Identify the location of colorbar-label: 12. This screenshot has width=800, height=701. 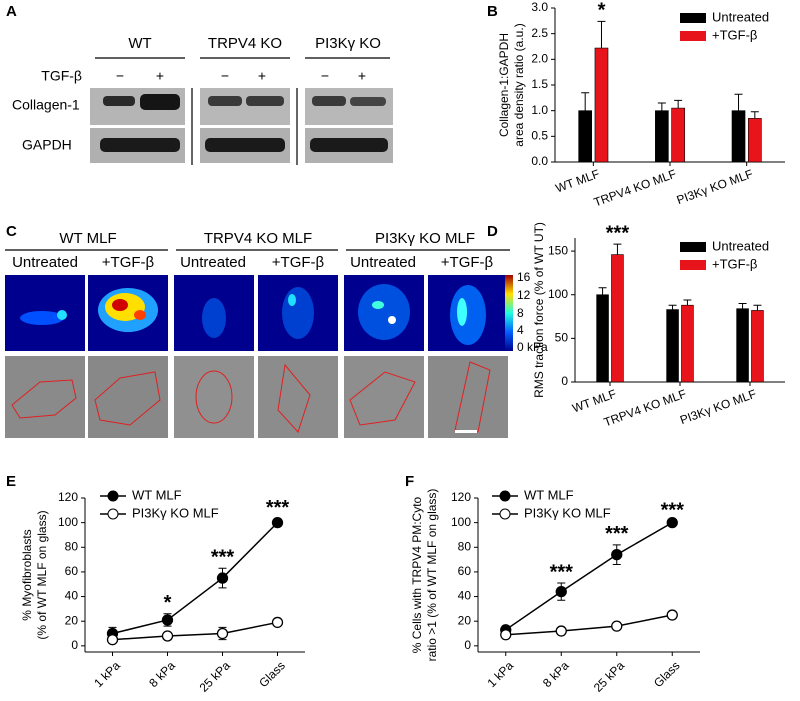
(524, 295).